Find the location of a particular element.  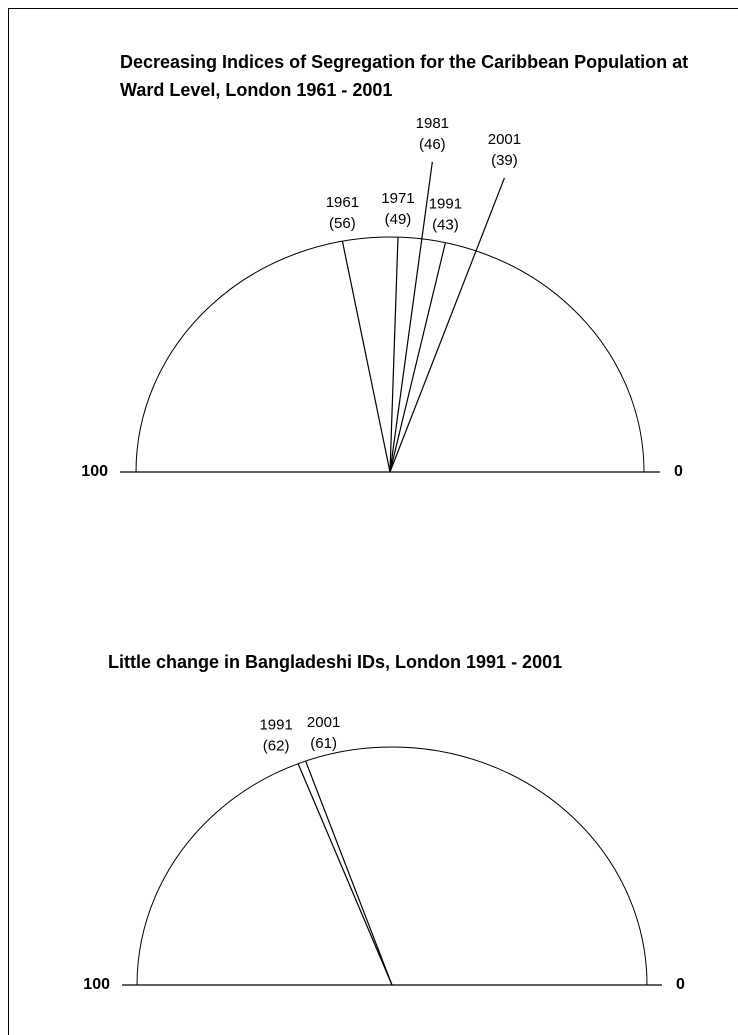

value-label: (39) is located at coordinates (504, 160).